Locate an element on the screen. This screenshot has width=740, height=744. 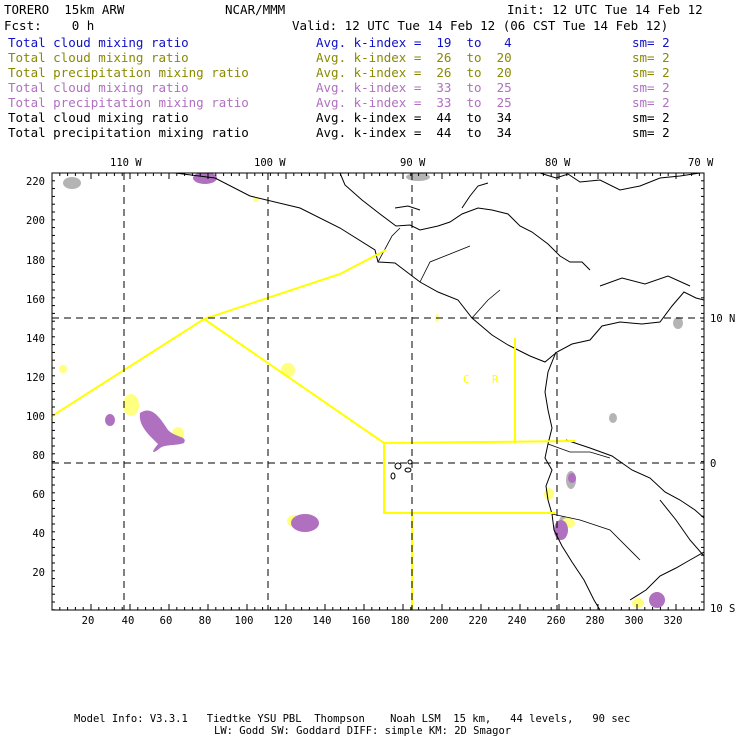
y-tick-label: 220 is located at coordinates (35, 182).